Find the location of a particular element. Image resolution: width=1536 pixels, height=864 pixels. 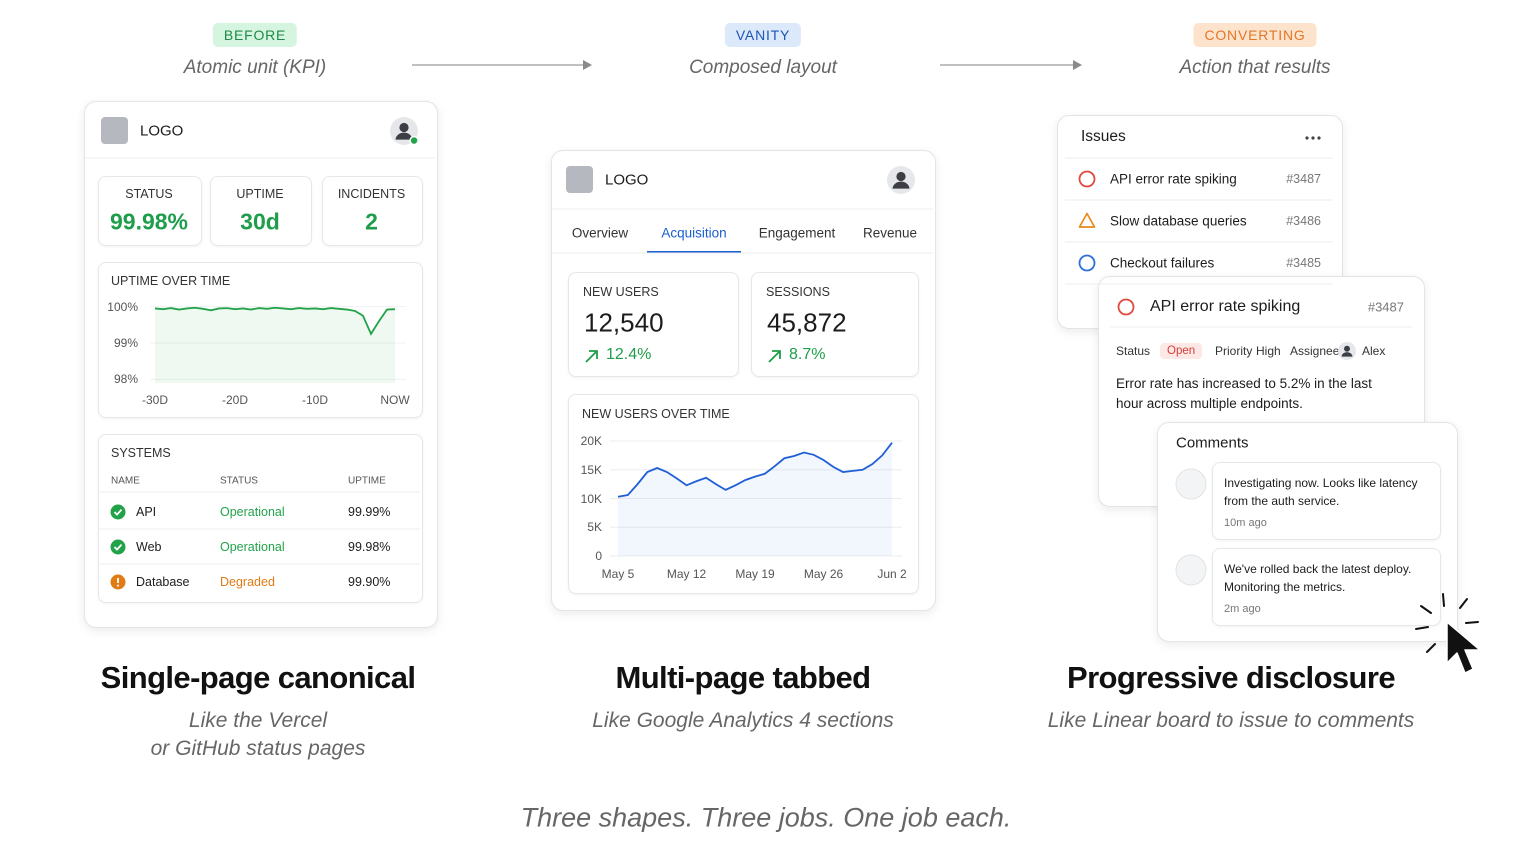

x-tick-label: NOW is located at coordinates (395, 400).